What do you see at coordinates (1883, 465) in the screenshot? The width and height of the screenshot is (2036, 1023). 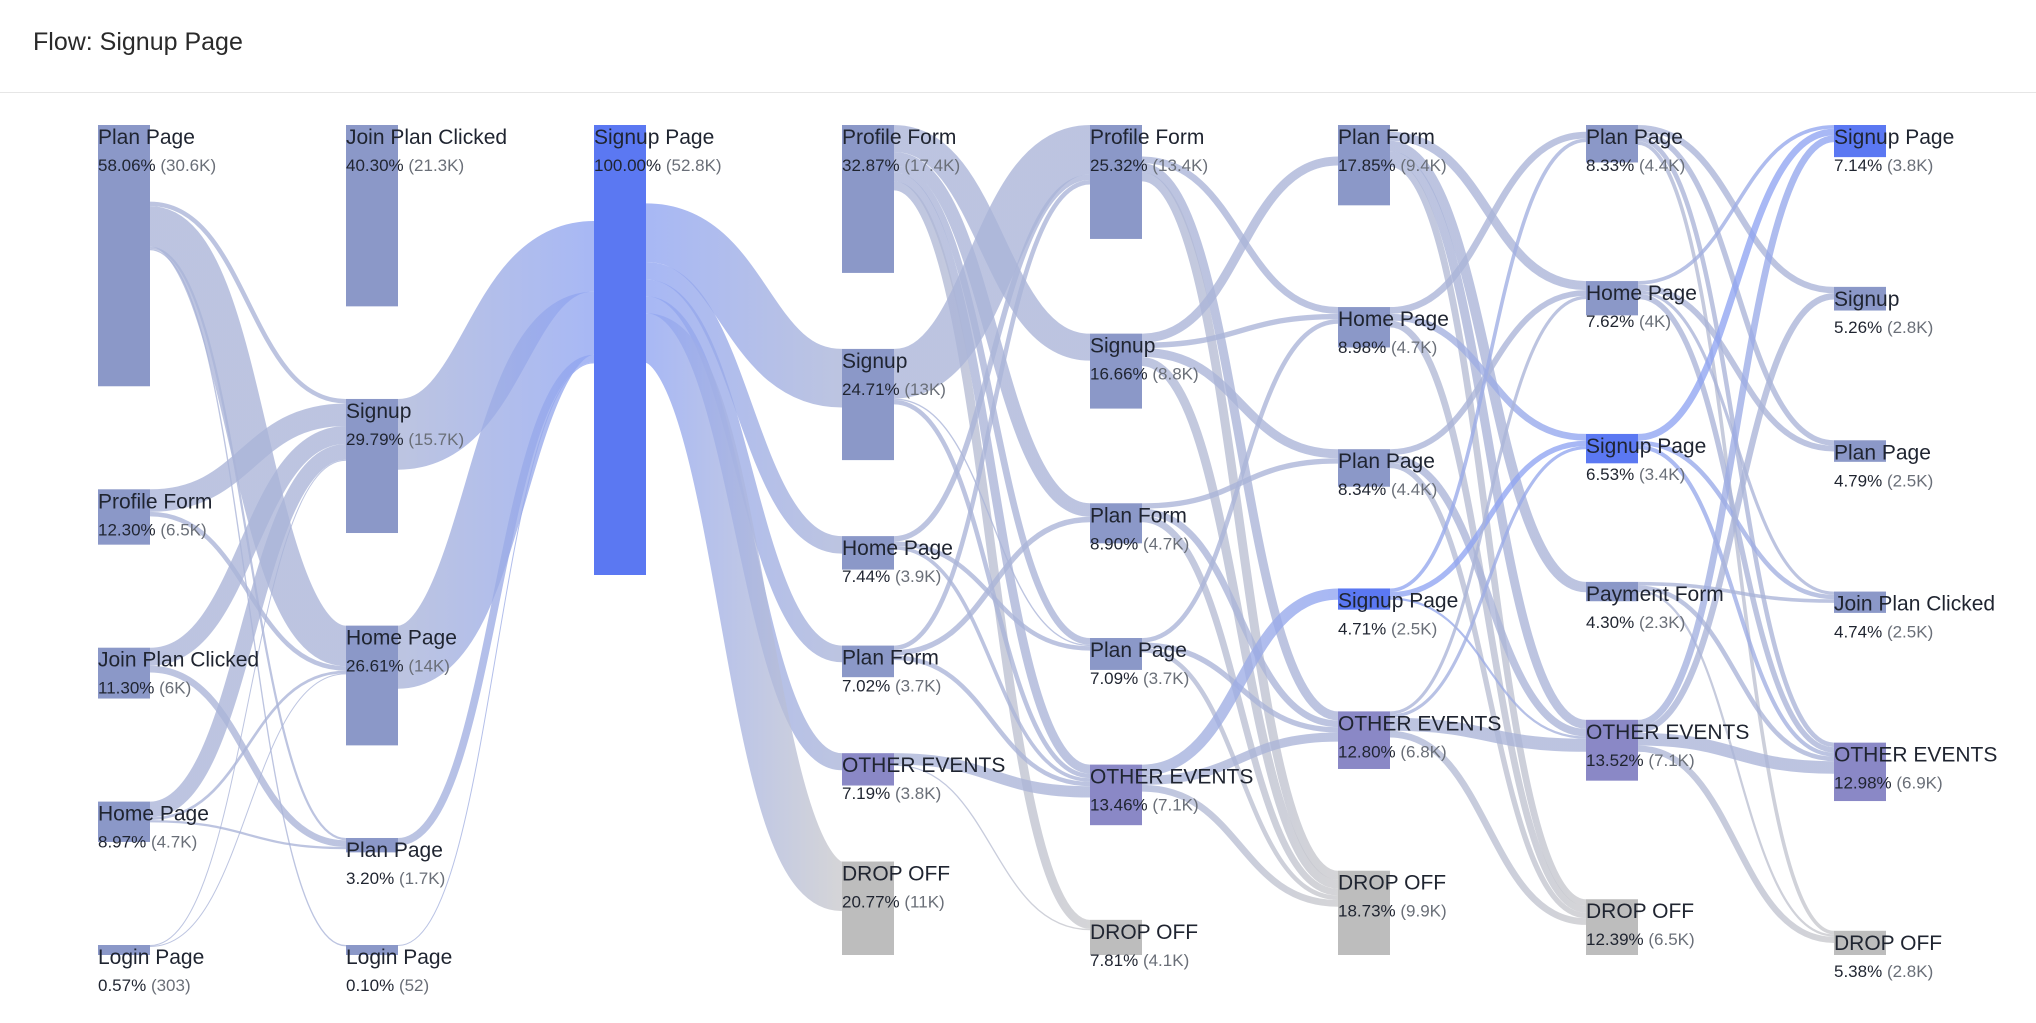 I see `flow-node-c7-plan-page: Plan Page 4.79% (2.5K)` at bounding box center [1883, 465].